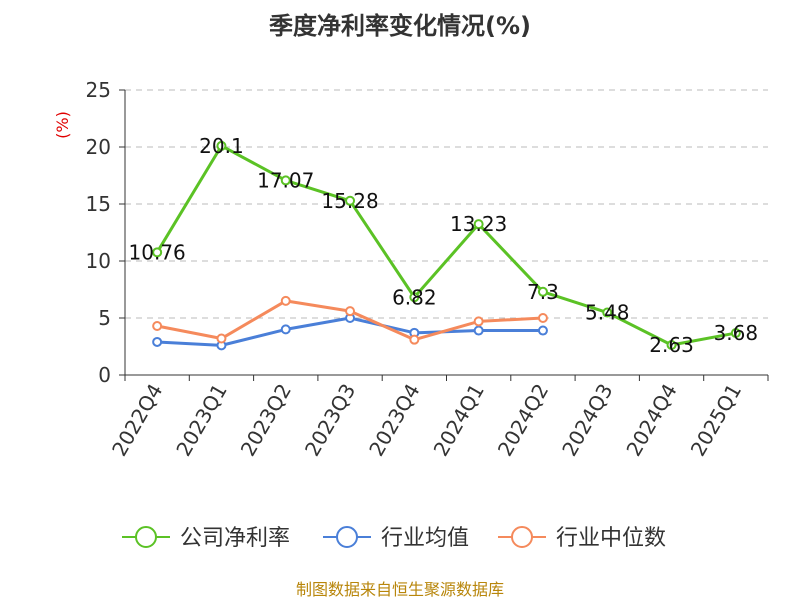 The image size is (800, 600). I want to click on chart-title: 季度净利率变化情况(%), so click(400, 26).